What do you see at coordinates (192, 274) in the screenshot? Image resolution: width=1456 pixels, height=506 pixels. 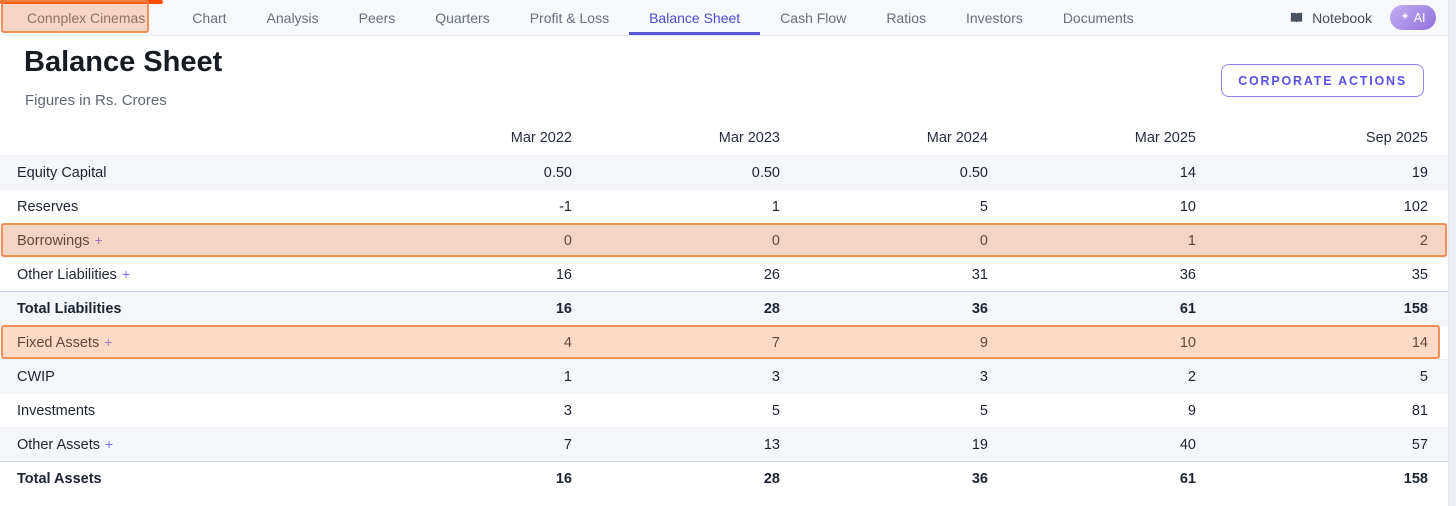 I see `row-label: Other Liabilities +` at bounding box center [192, 274].